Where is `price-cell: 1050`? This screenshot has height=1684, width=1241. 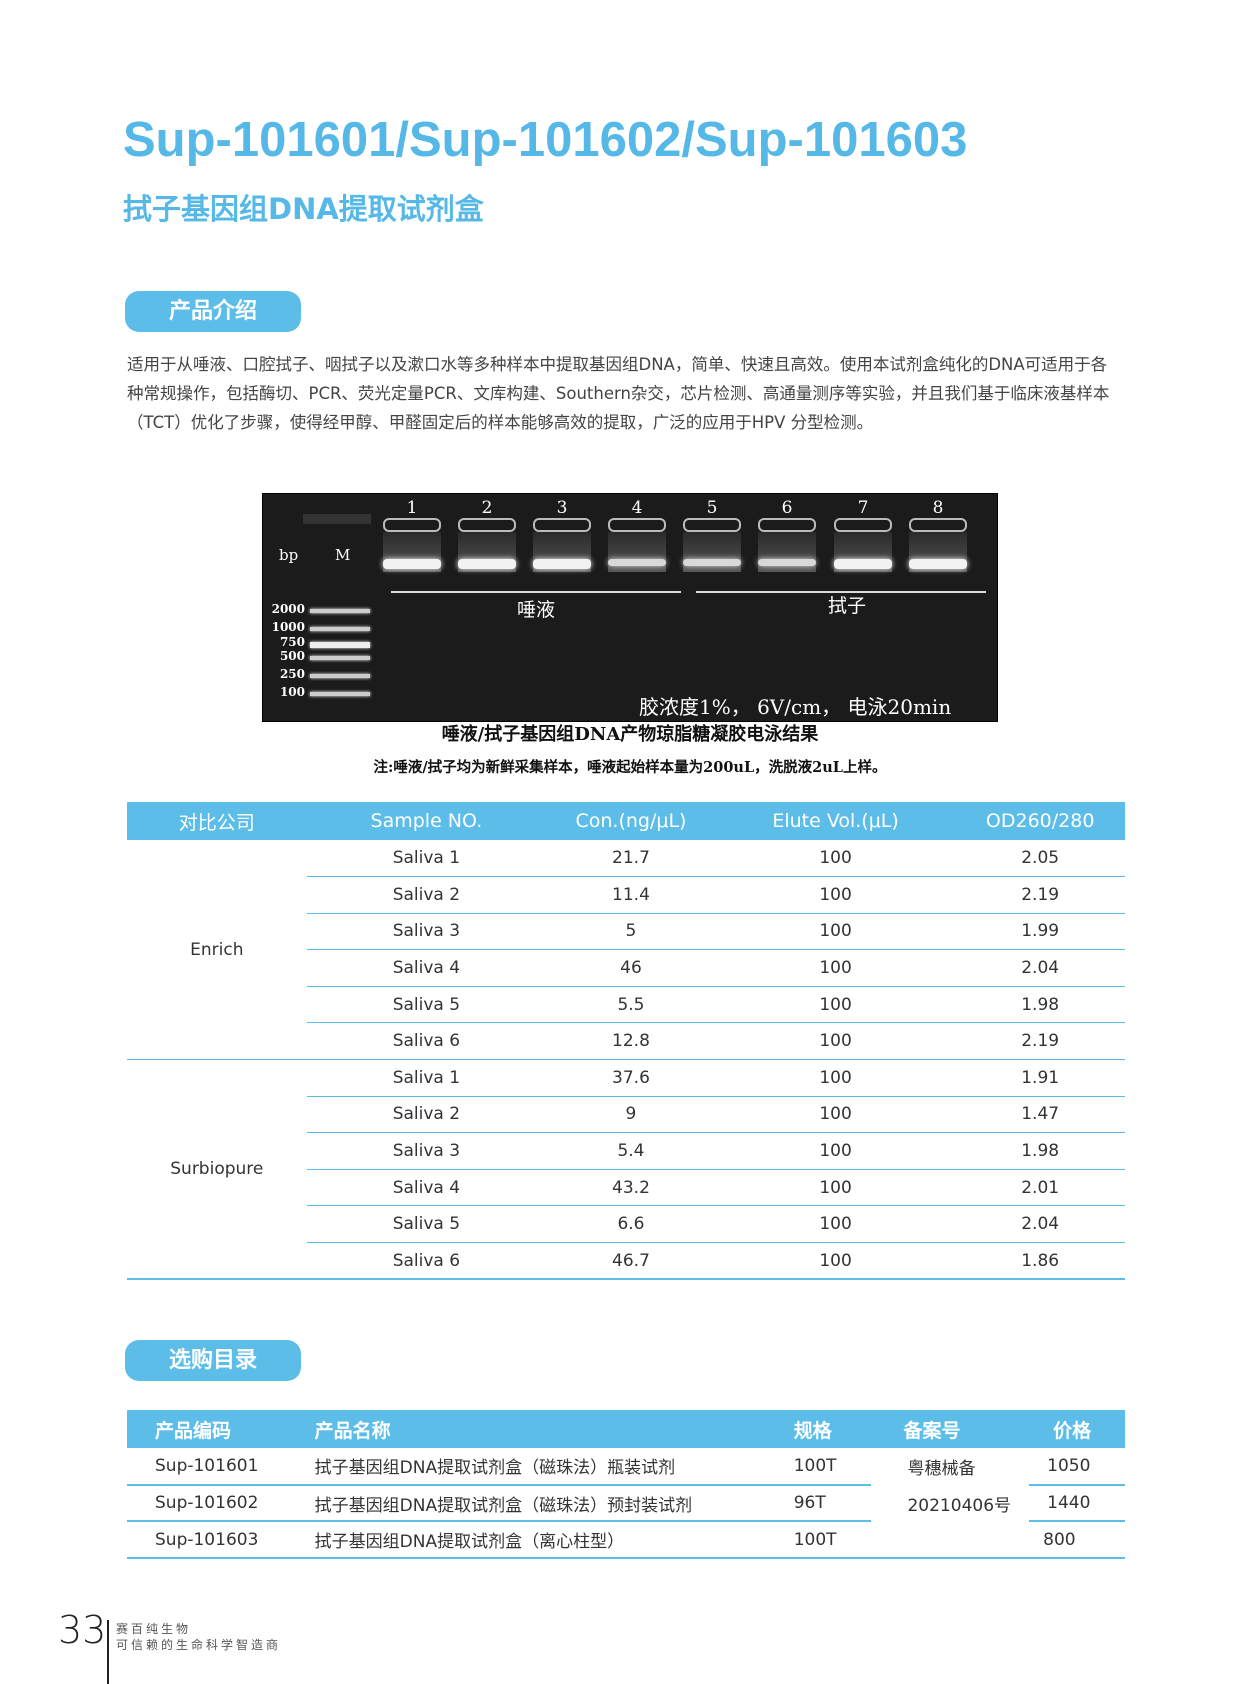
price-cell: 1050 is located at coordinates (1075, 1467).